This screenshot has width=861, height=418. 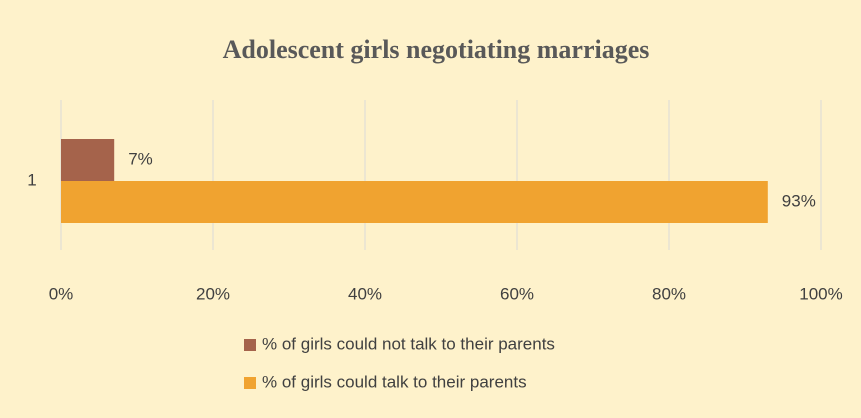 What do you see at coordinates (140, 158) in the screenshot?
I see `data-label: 7%` at bounding box center [140, 158].